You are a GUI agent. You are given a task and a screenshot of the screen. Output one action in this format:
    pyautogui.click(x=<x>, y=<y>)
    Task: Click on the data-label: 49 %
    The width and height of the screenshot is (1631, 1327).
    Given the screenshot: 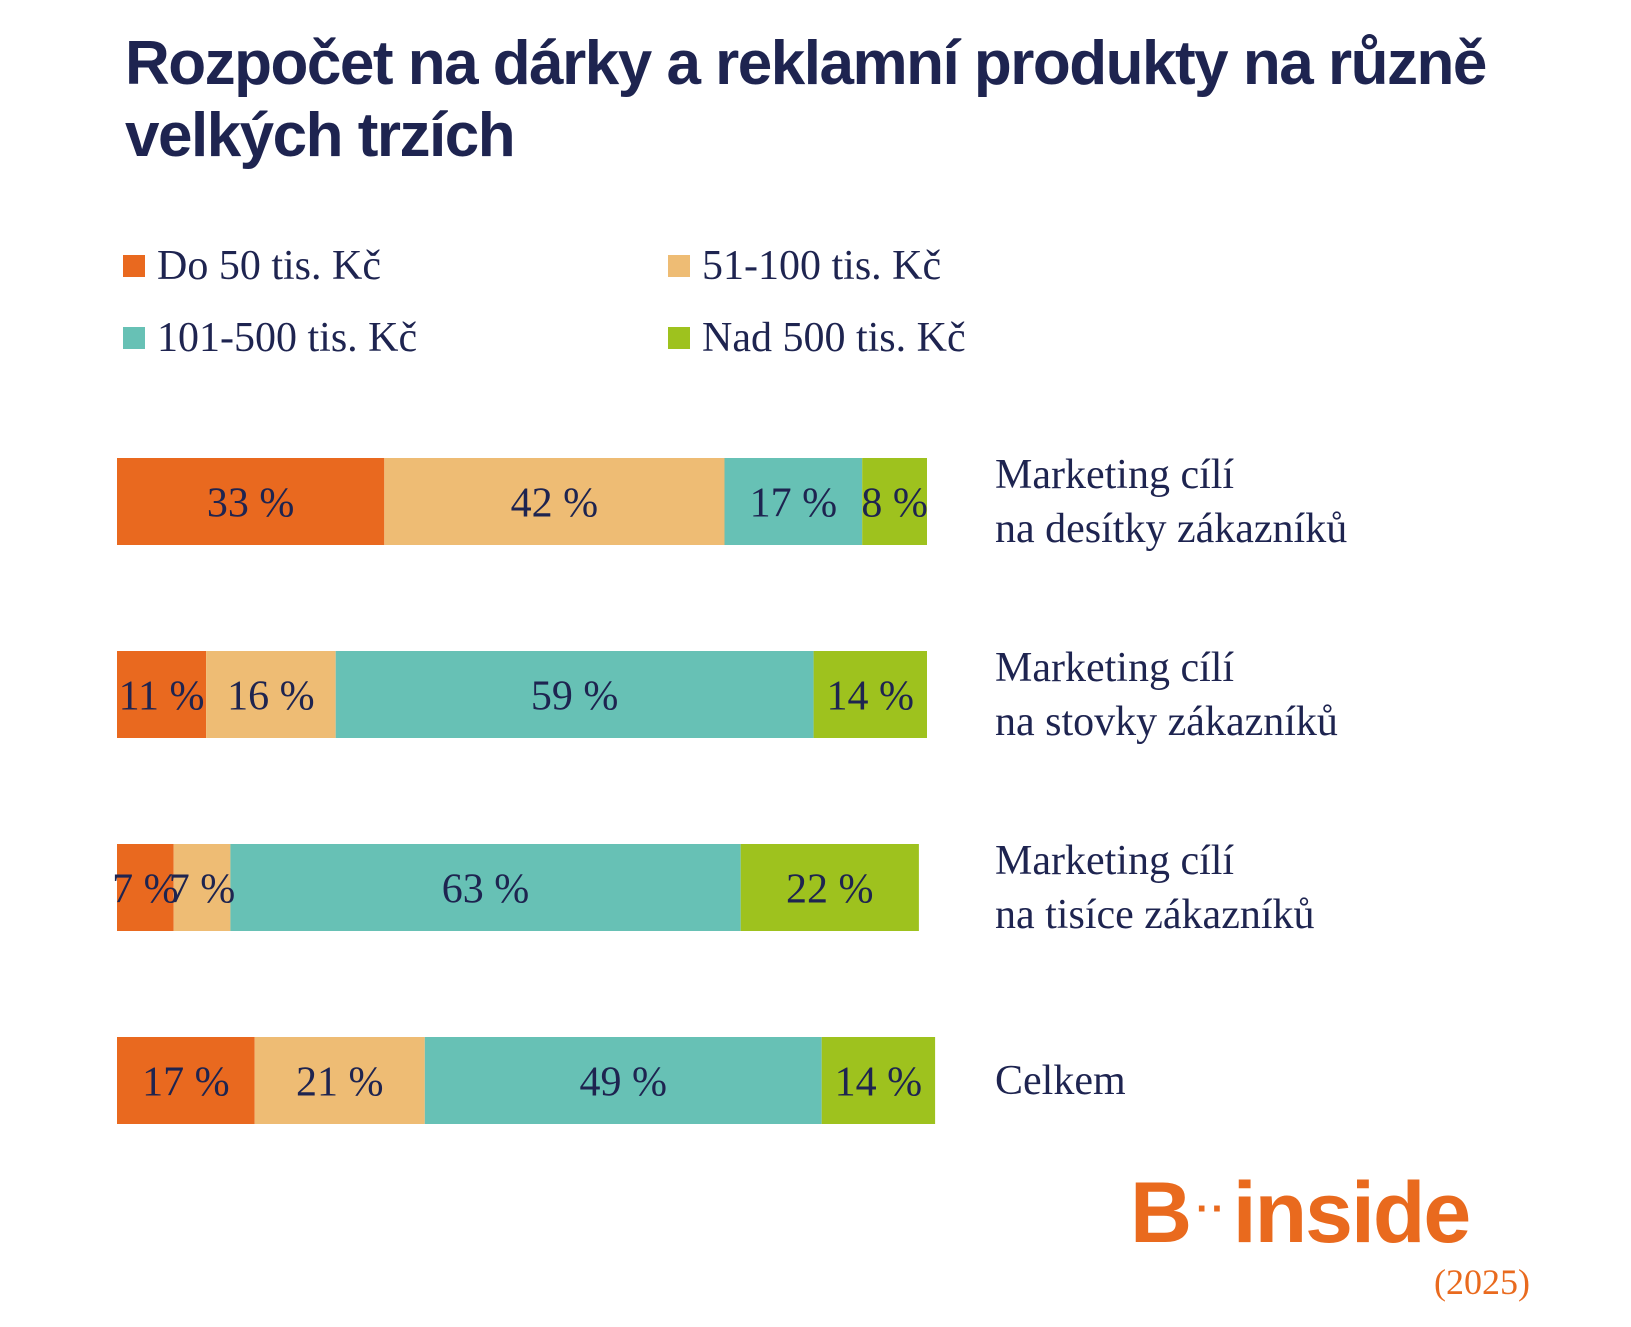 What is the action you would take?
    pyautogui.click(x=624, y=1083)
    